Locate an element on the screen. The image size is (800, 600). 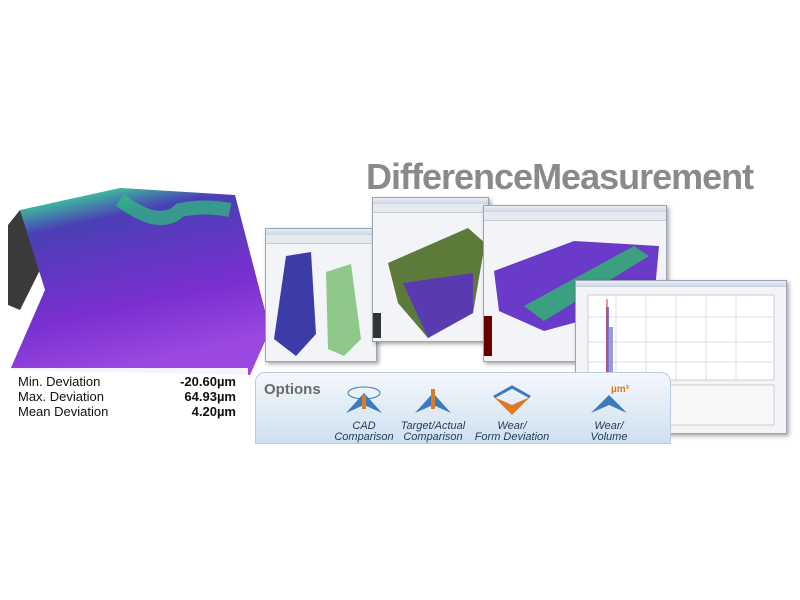
icon-target is located at coordinates (433, 401).